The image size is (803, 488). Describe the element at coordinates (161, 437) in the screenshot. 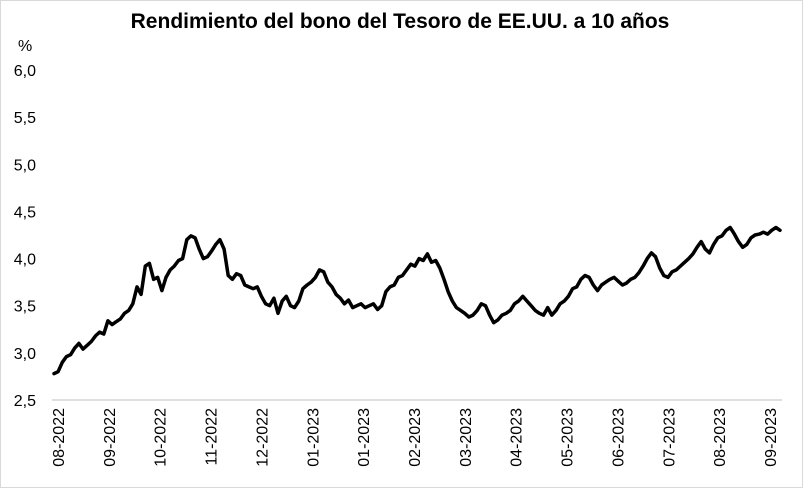

I see `x-tick-label: 10-2022` at that location.